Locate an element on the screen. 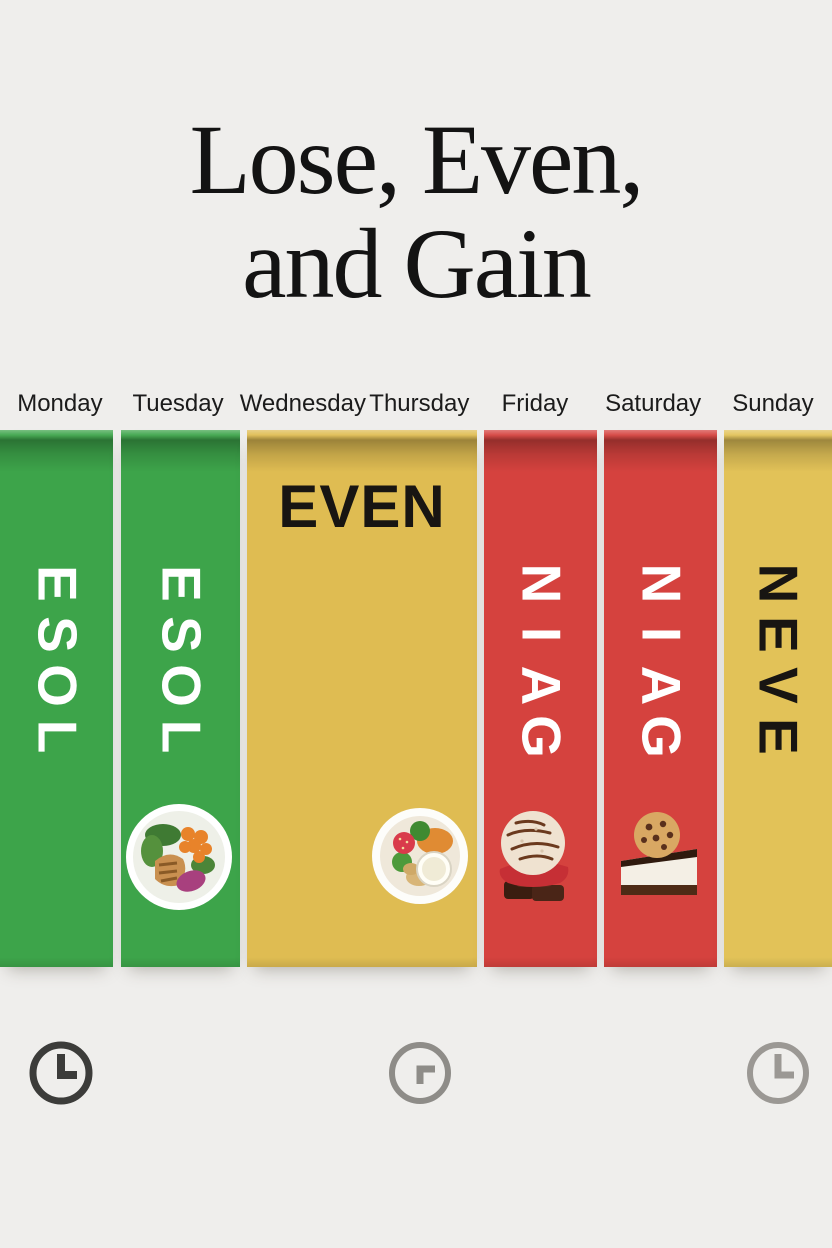 The image size is (832, 1248). healthy-meal-bowl-image is located at coordinates (179, 857).